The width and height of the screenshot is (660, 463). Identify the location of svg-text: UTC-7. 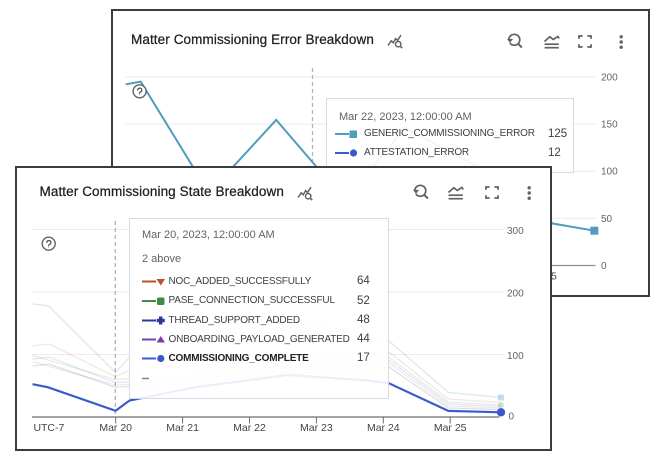
(48, 428).